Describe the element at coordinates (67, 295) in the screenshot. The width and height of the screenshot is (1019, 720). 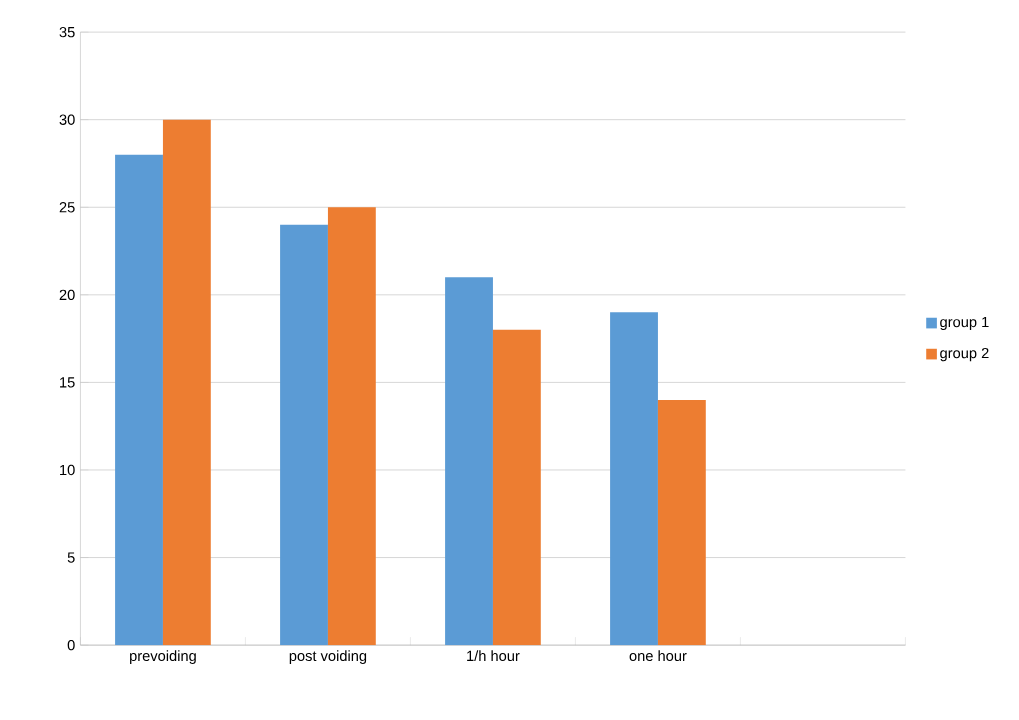
I see `y-tick-label: 20` at that location.